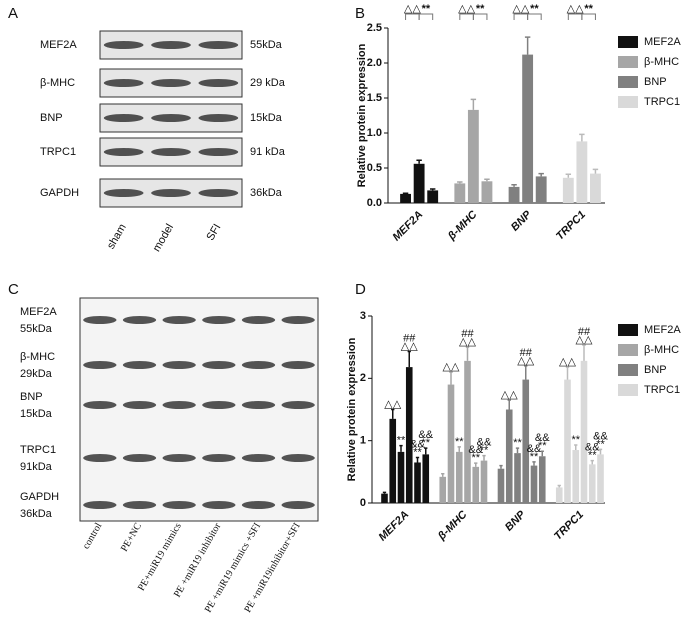 The width and height of the screenshot is (685, 623). What do you see at coordinates (374, 63) in the screenshot?
I see `y-tick-label: 2.0` at bounding box center [374, 63].